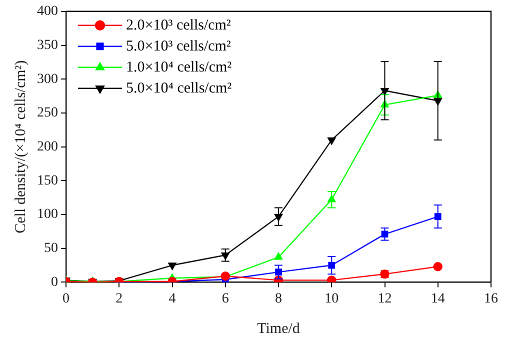  Describe the element at coordinates (179, 25) in the screenshot. I see `legend-label: 2.0×10³ cells/cm²` at that location.